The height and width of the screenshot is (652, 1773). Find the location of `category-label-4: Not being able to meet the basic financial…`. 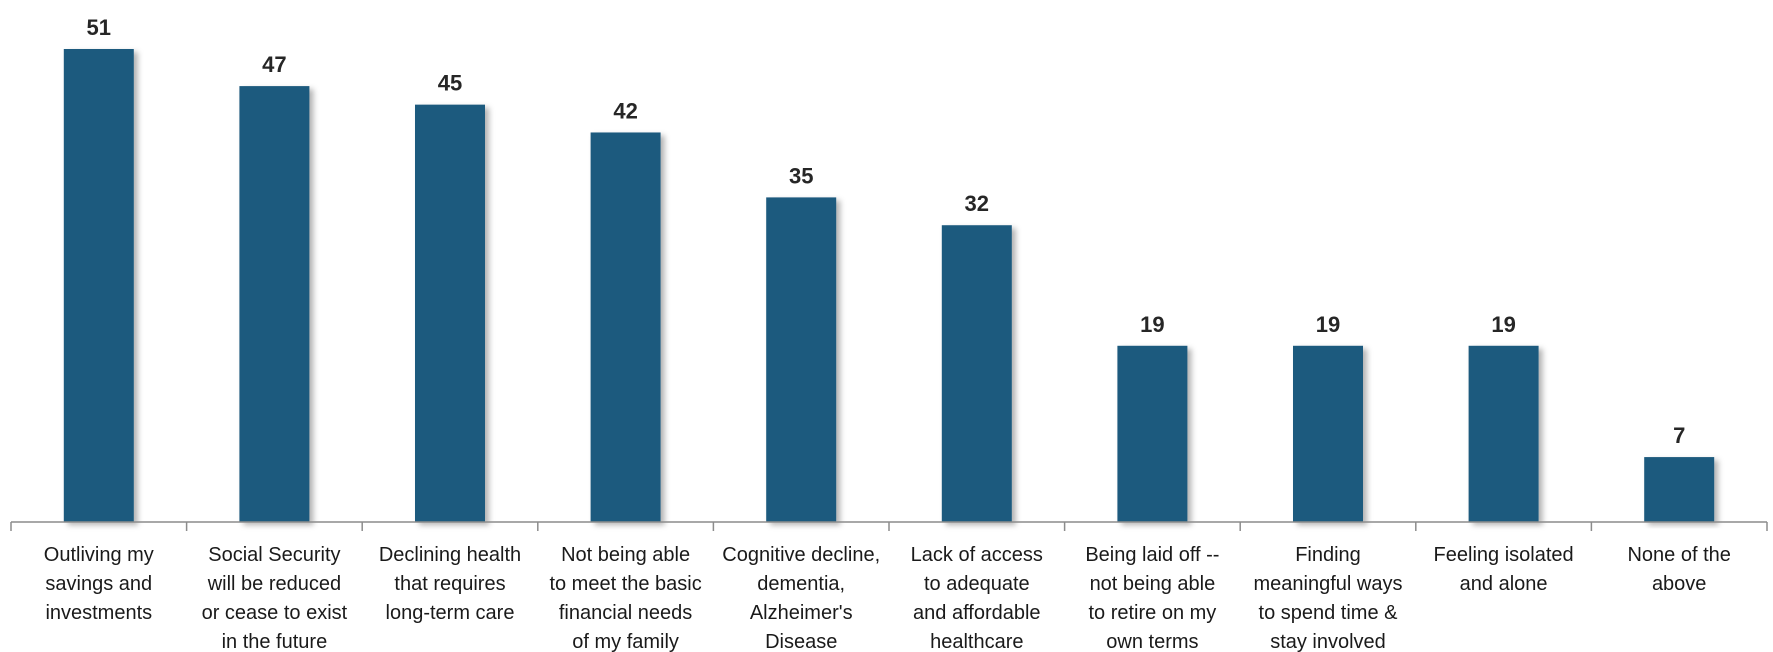

category-label-4: Not being able to meet the basic financial… is located at coordinates (625, 598).